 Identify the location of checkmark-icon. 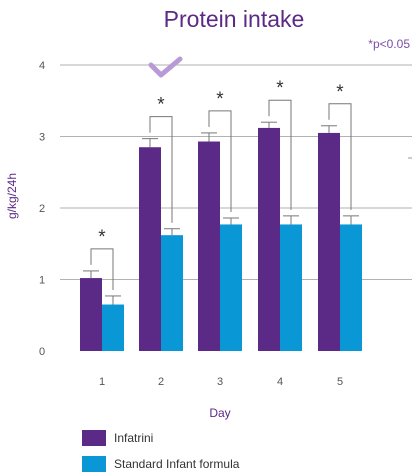
(165, 67).